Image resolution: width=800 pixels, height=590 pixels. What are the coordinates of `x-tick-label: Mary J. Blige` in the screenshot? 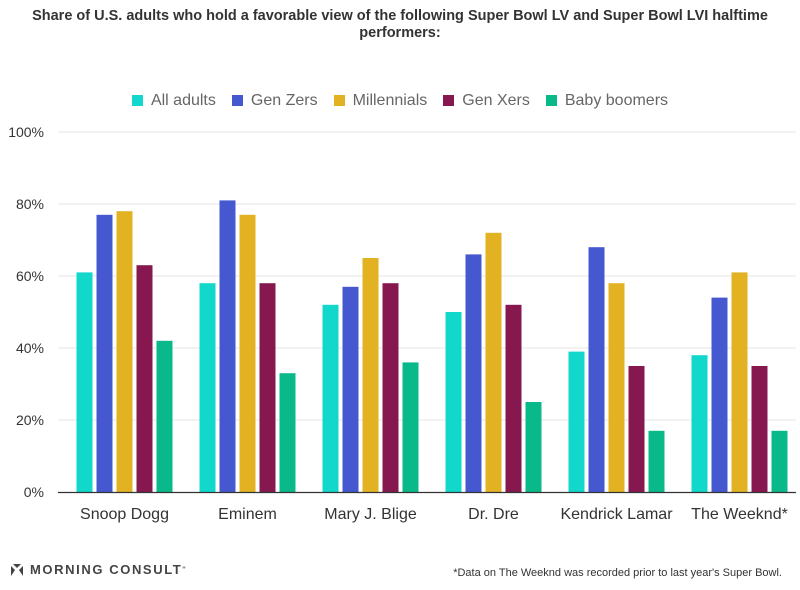 It's located at (370, 514).